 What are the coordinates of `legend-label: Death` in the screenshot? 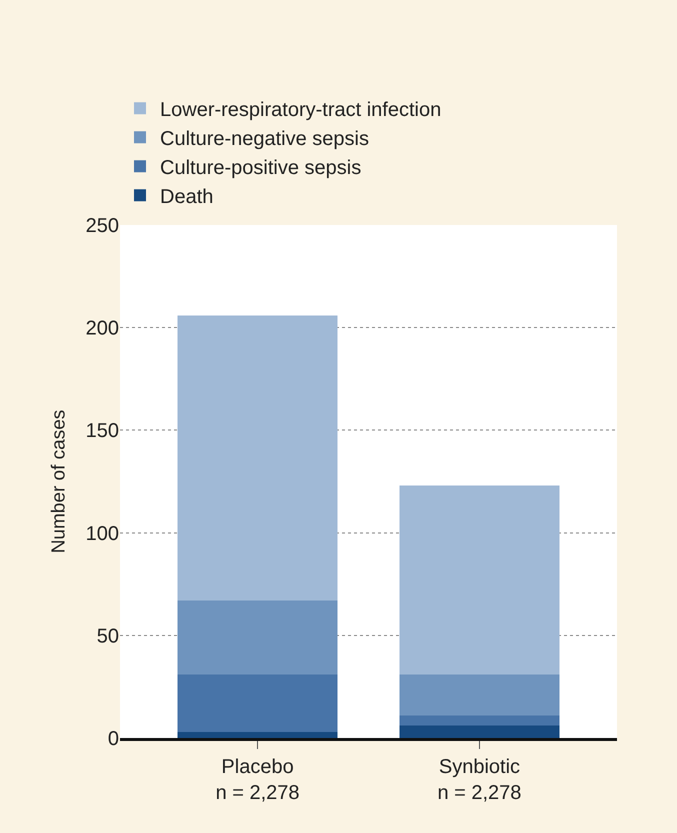 It's located at (187, 197).